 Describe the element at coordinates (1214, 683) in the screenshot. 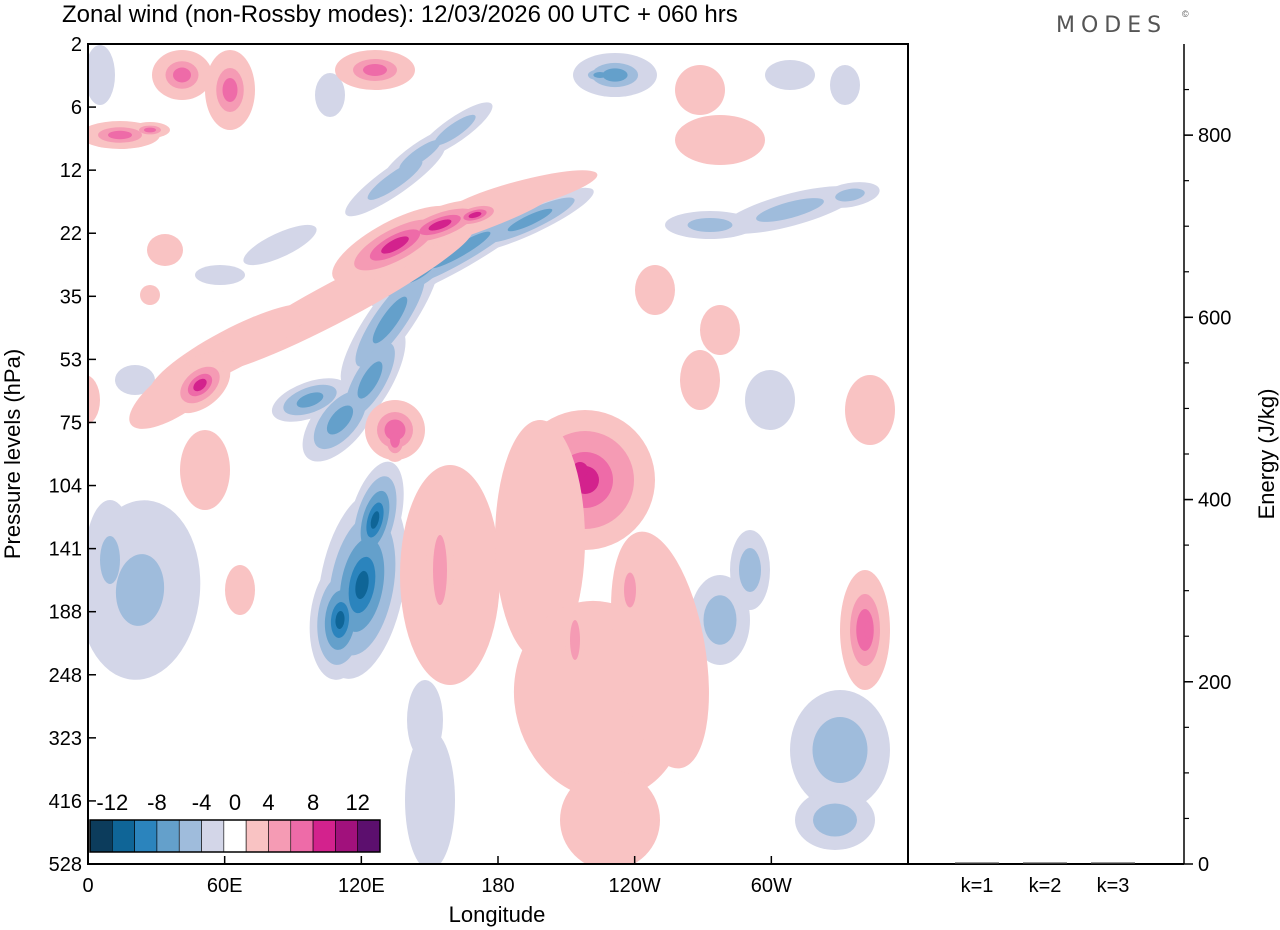

I see `energy-tick-label: 200` at that location.